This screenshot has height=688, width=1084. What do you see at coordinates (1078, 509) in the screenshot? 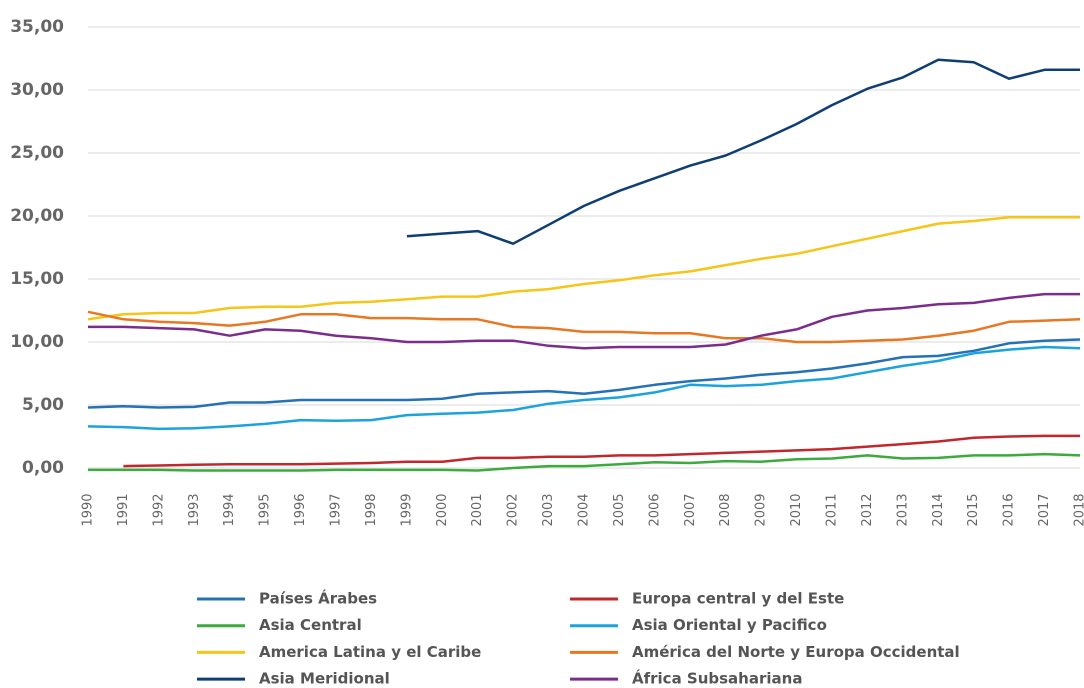
I see `x-tick-label: 2018` at bounding box center [1078, 509].